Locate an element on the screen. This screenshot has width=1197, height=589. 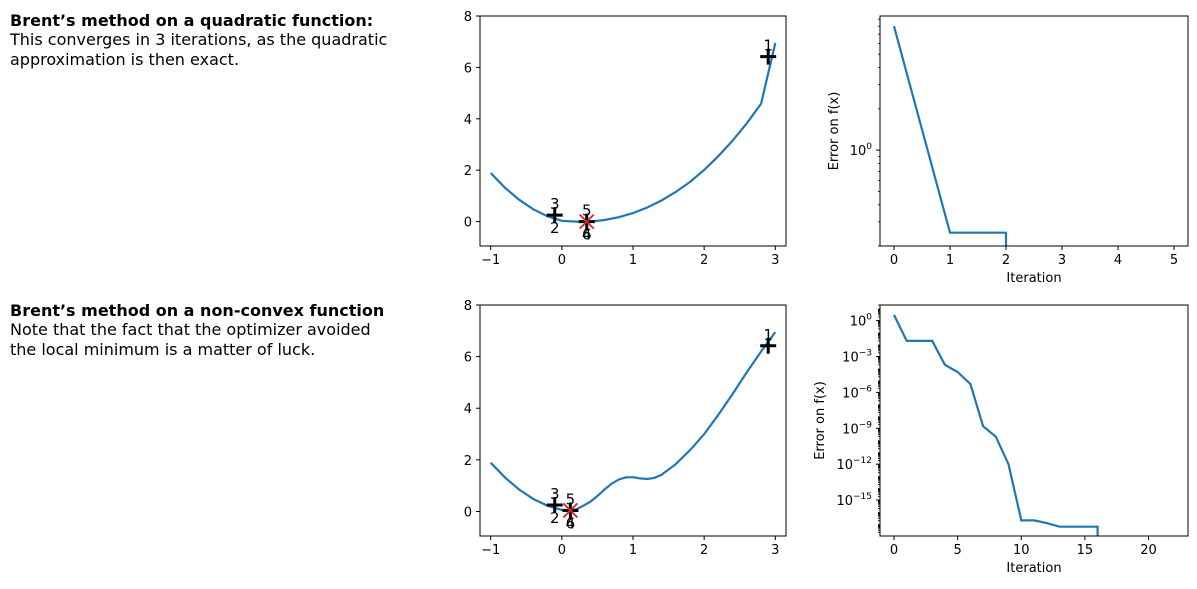
panel-2-title: Brent’s method on a non-convex function is located at coordinates (197, 310).